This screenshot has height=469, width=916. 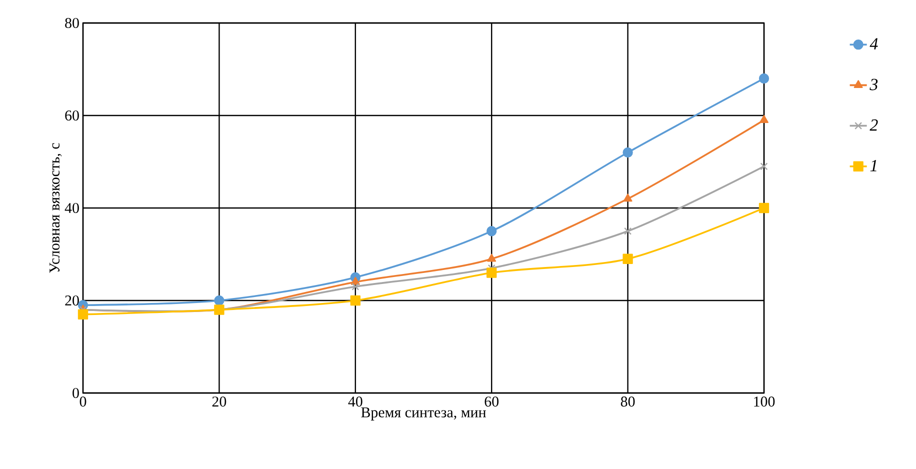 What do you see at coordinates (491, 401) in the screenshot?
I see `x-tick-label: 60` at bounding box center [491, 401].